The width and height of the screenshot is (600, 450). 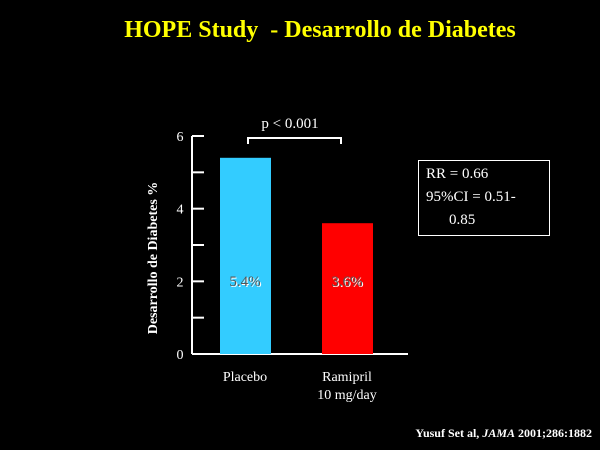 What do you see at coordinates (289, 124) in the screenshot?
I see `p-value-label: p < 0.001` at bounding box center [289, 124].